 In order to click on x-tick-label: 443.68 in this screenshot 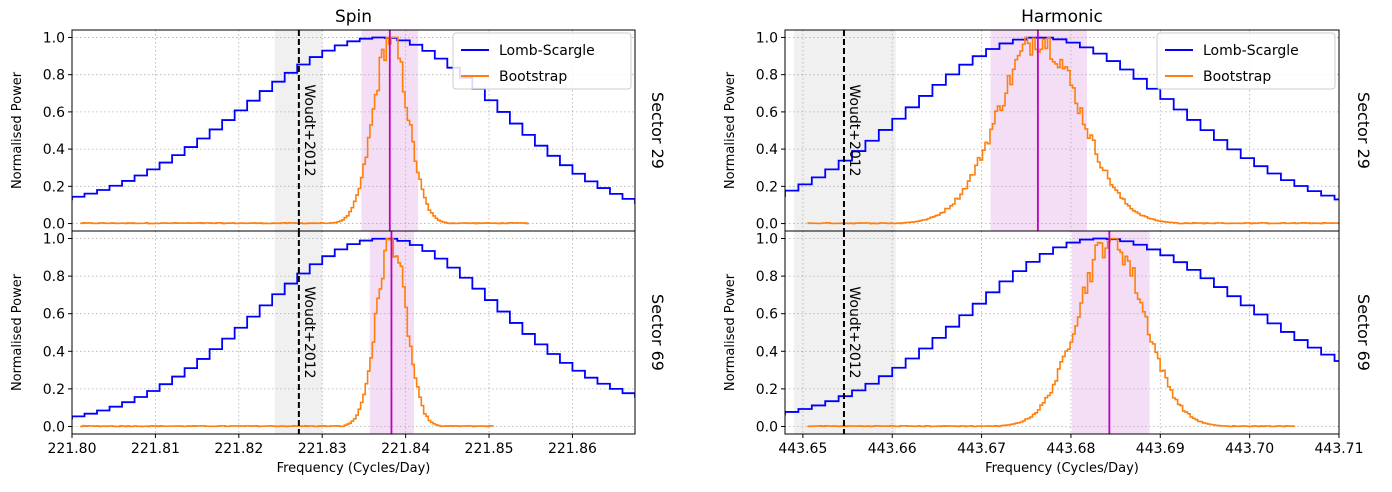, I will do `click(1070, 449)`.